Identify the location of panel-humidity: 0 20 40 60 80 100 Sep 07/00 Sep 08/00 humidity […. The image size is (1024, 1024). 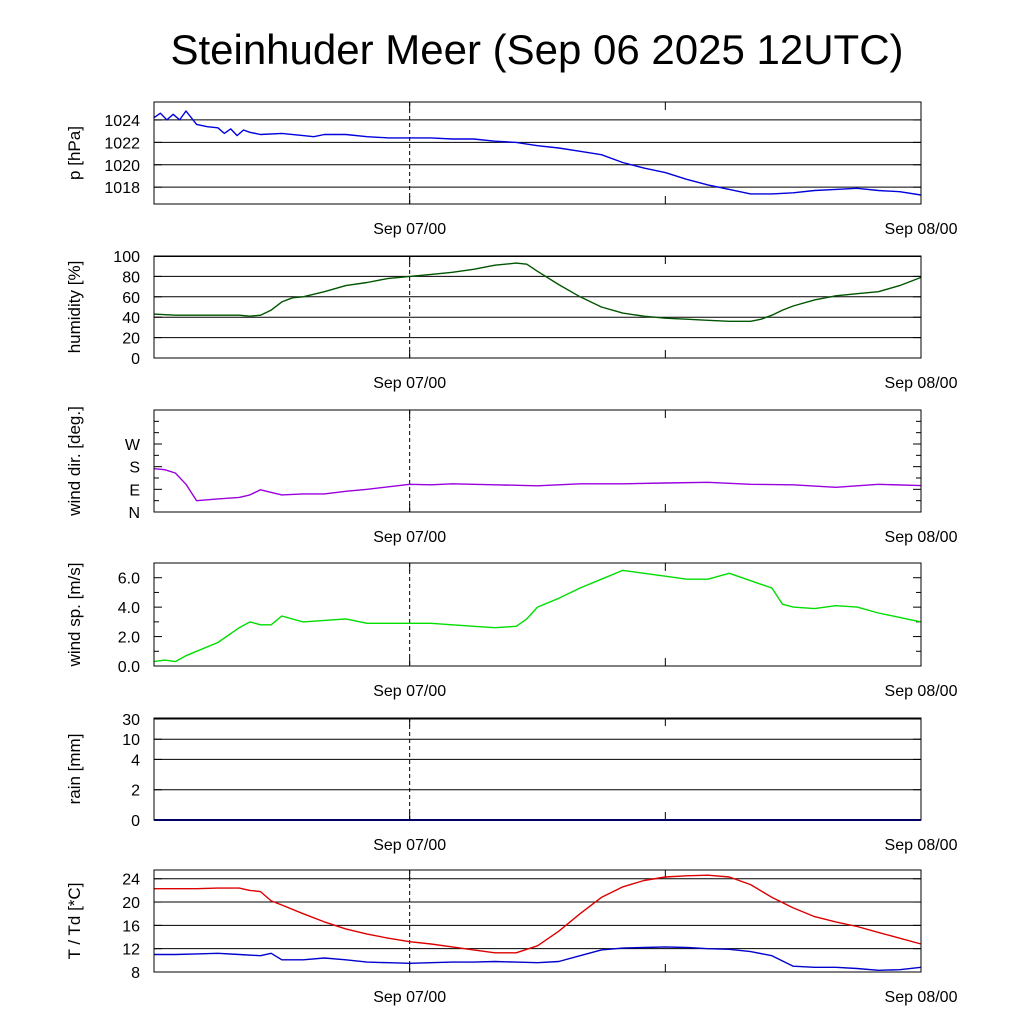
(511, 320).